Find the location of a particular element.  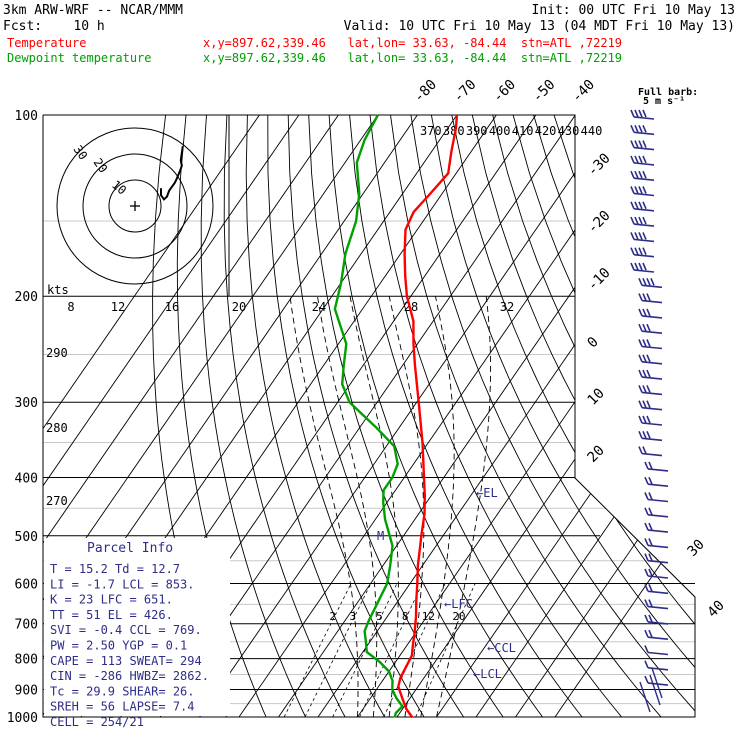

parcel-info-row: T = 15.2 Td = 12.7 is located at coordinates (115, 569).